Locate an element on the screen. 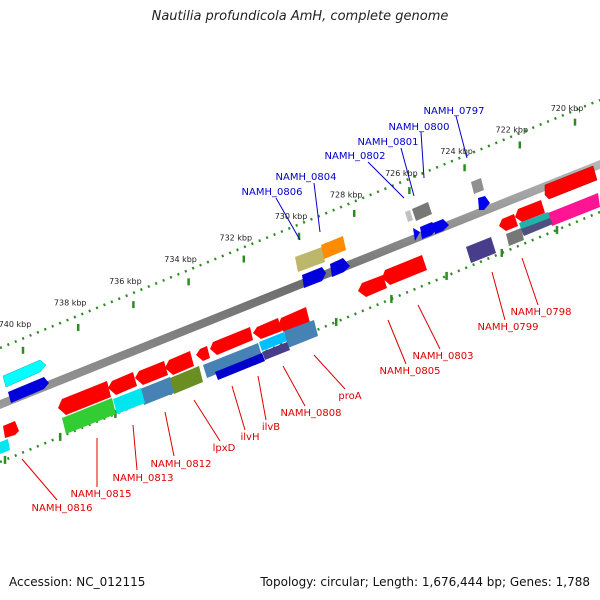  callout-line-ilvh is located at coordinates (238, 408).